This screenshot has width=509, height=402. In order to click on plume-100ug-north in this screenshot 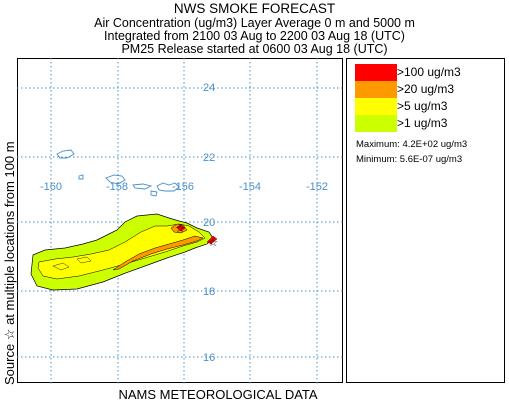, I will do `click(181, 228)`.